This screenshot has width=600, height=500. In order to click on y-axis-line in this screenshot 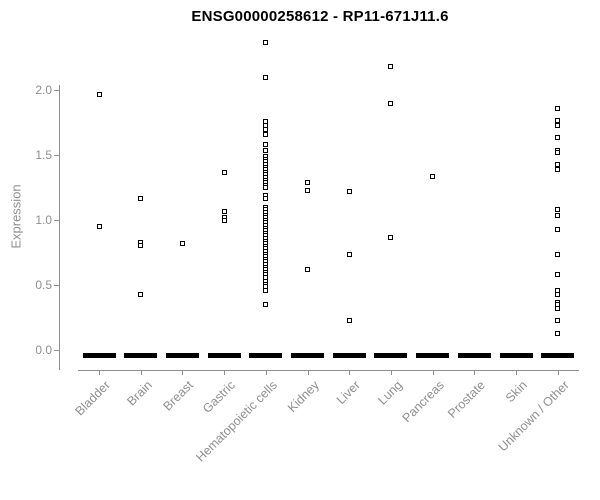, I will do `click(59, 227)`.